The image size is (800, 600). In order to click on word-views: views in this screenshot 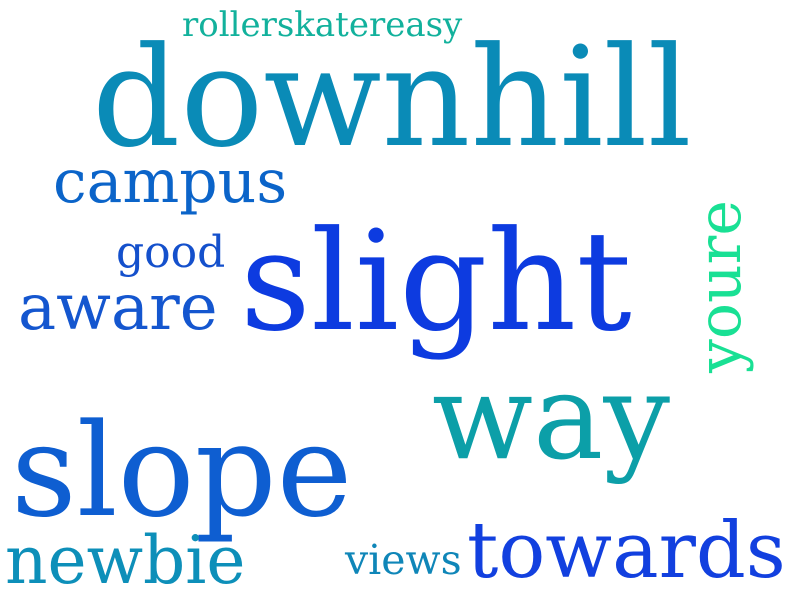, I will do `click(403, 560)`.